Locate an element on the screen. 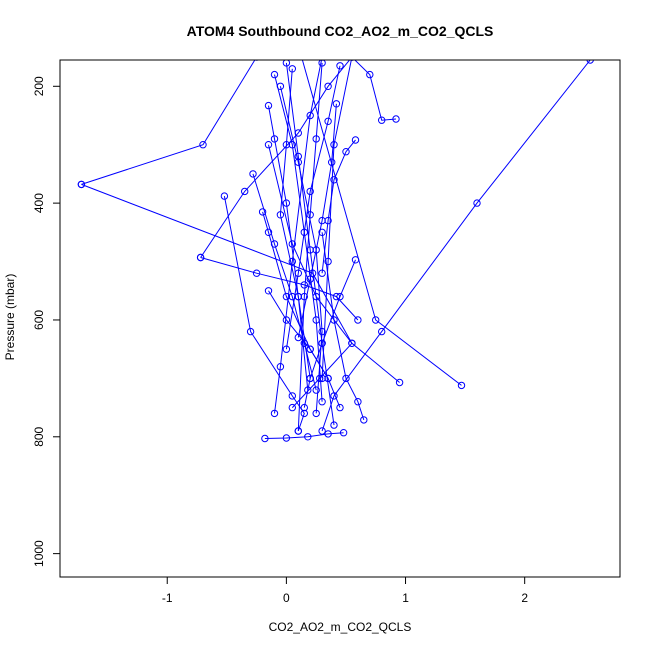 The width and height of the screenshot is (650, 650). y-tick-label: 800 is located at coordinates (39, 436).